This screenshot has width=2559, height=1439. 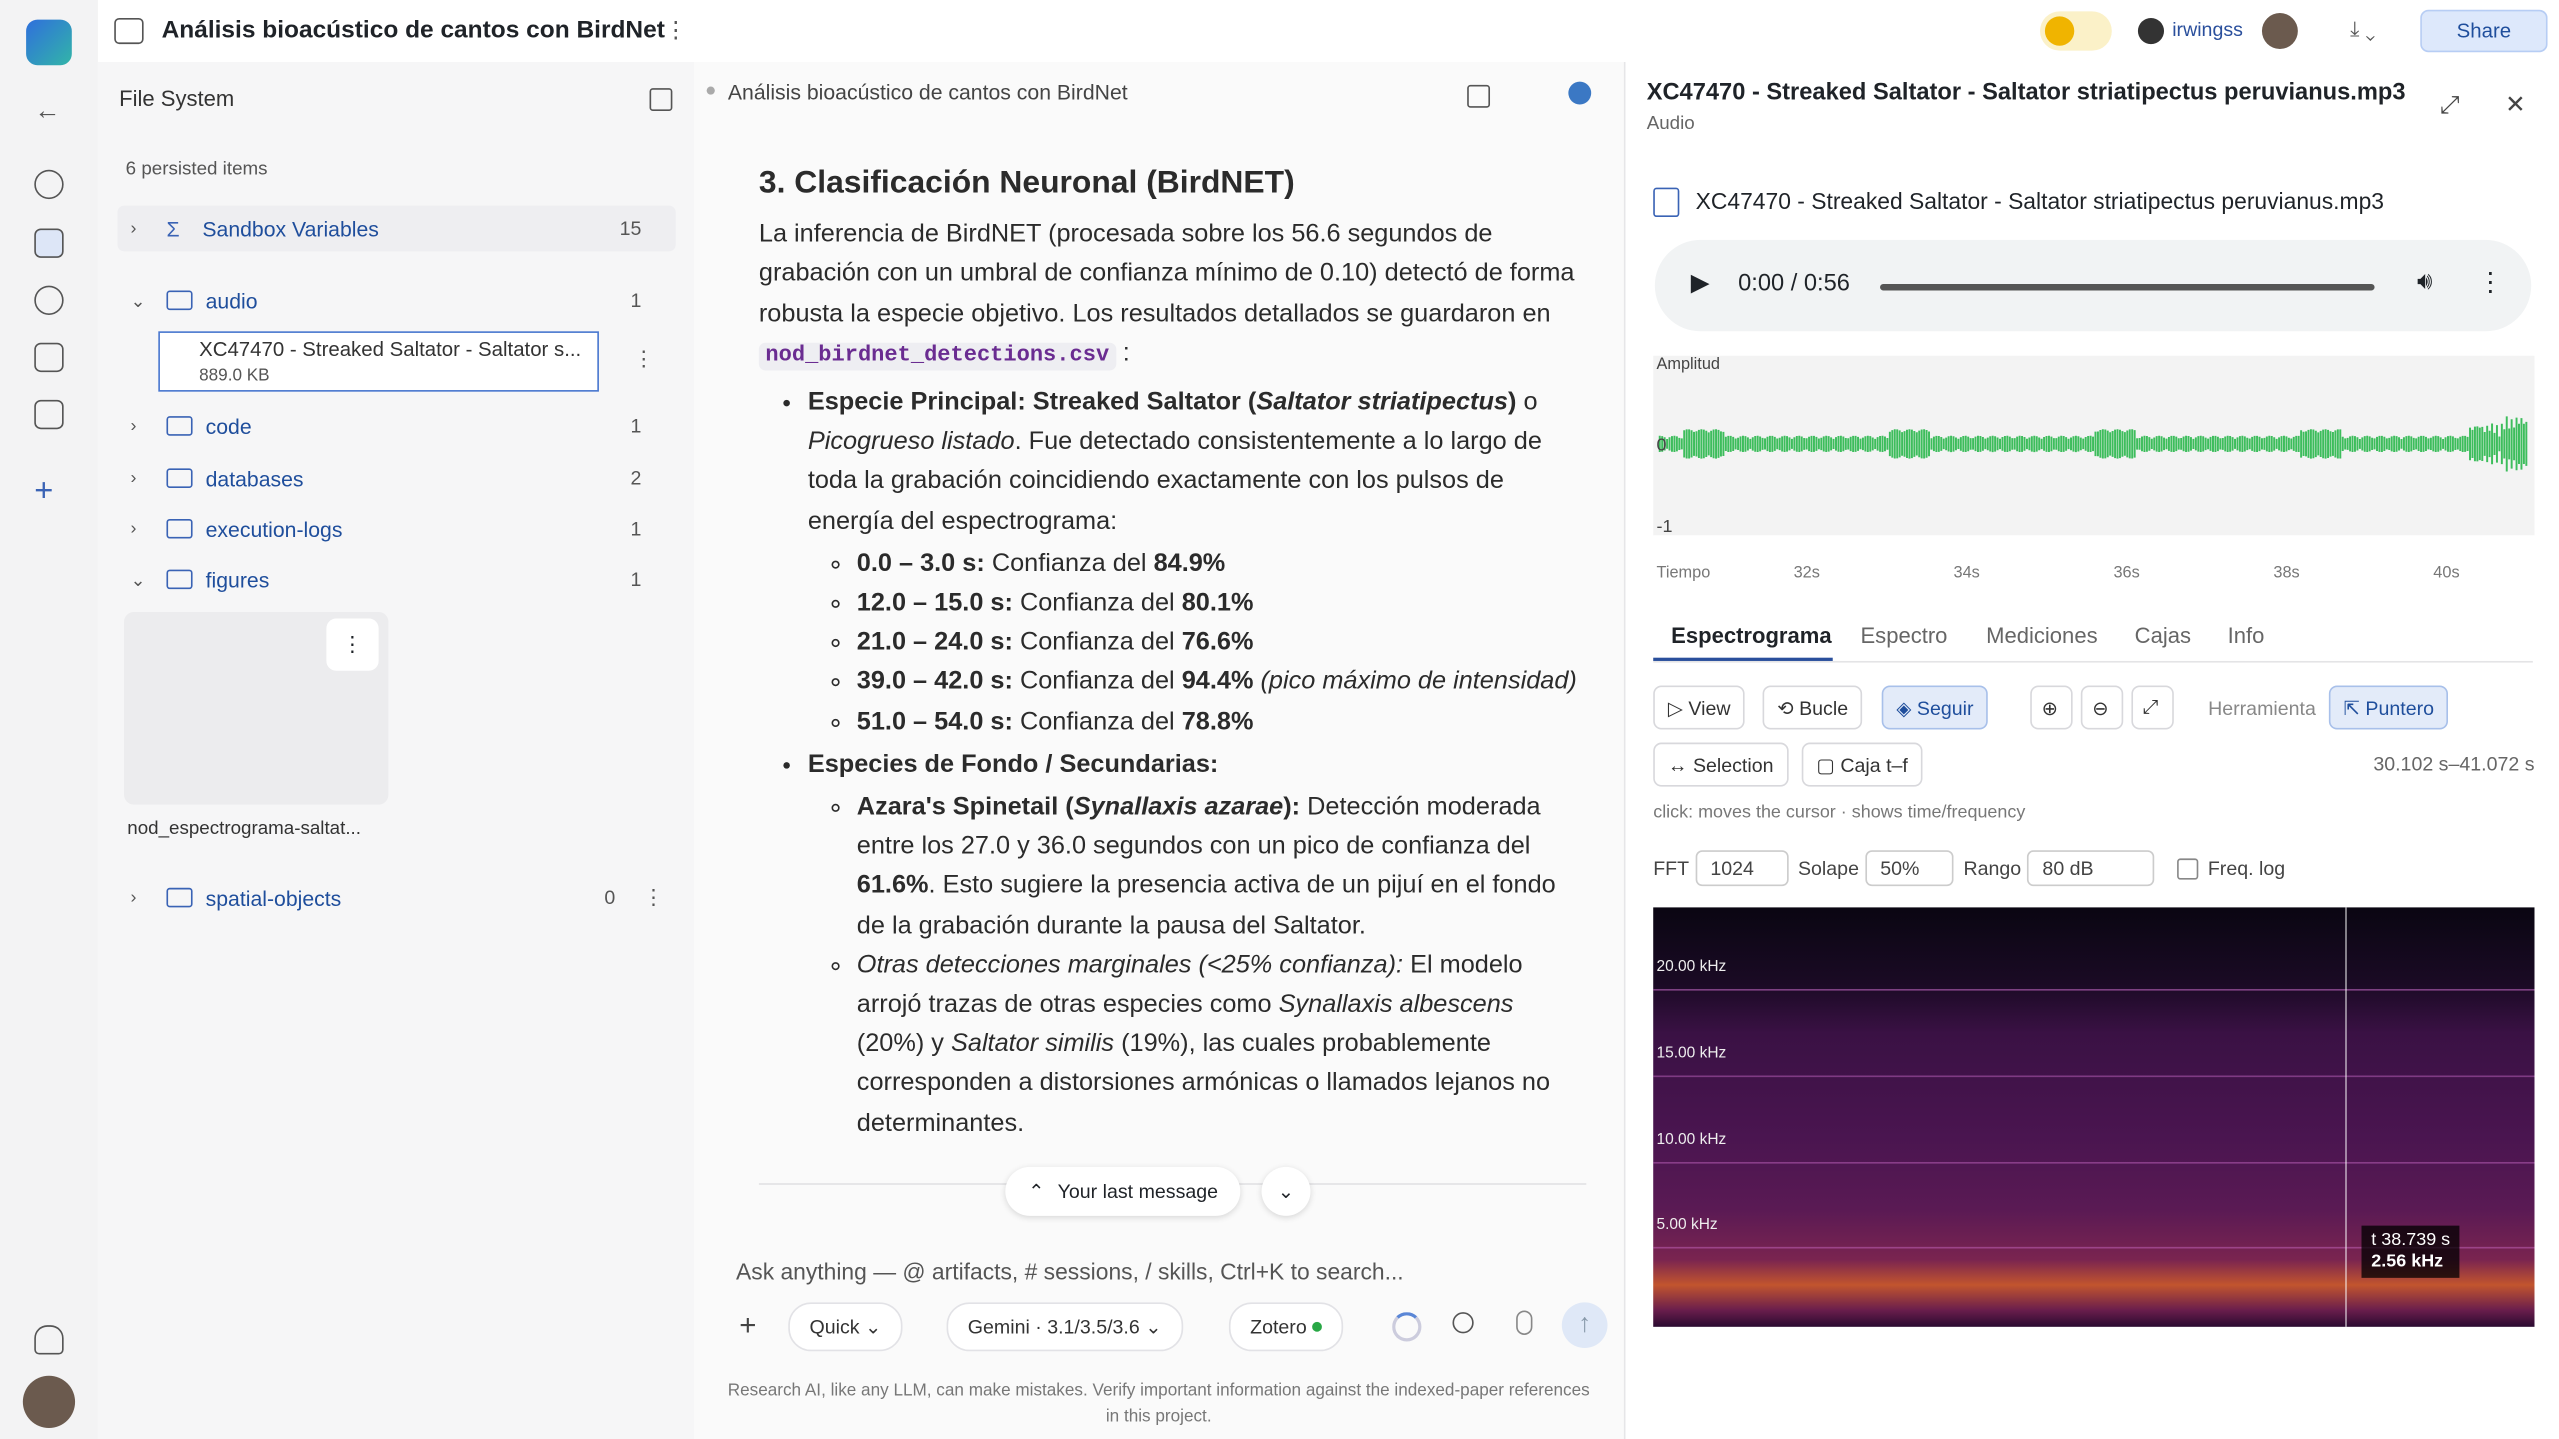 What do you see at coordinates (1904, 635) in the screenshot?
I see `tab: Espectro` at bounding box center [1904, 635].